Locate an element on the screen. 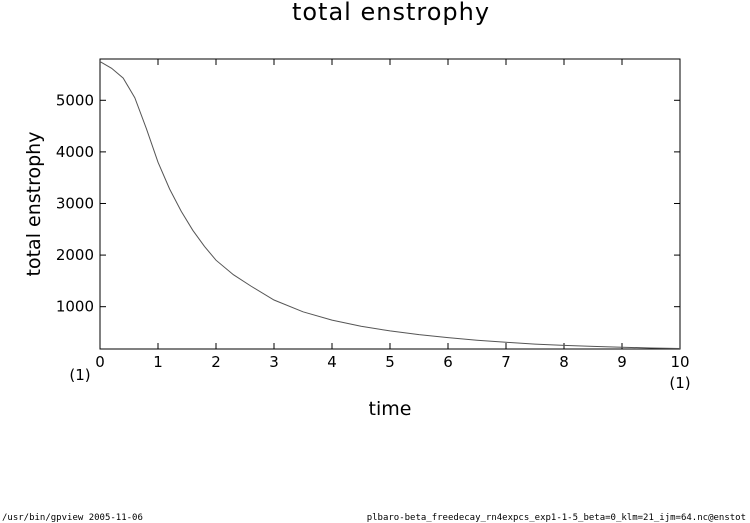 This screenshot has width=750, height=523. footer-left: /usr/bin/gpview 2005-11-06 is located at coordinates (72, 518).